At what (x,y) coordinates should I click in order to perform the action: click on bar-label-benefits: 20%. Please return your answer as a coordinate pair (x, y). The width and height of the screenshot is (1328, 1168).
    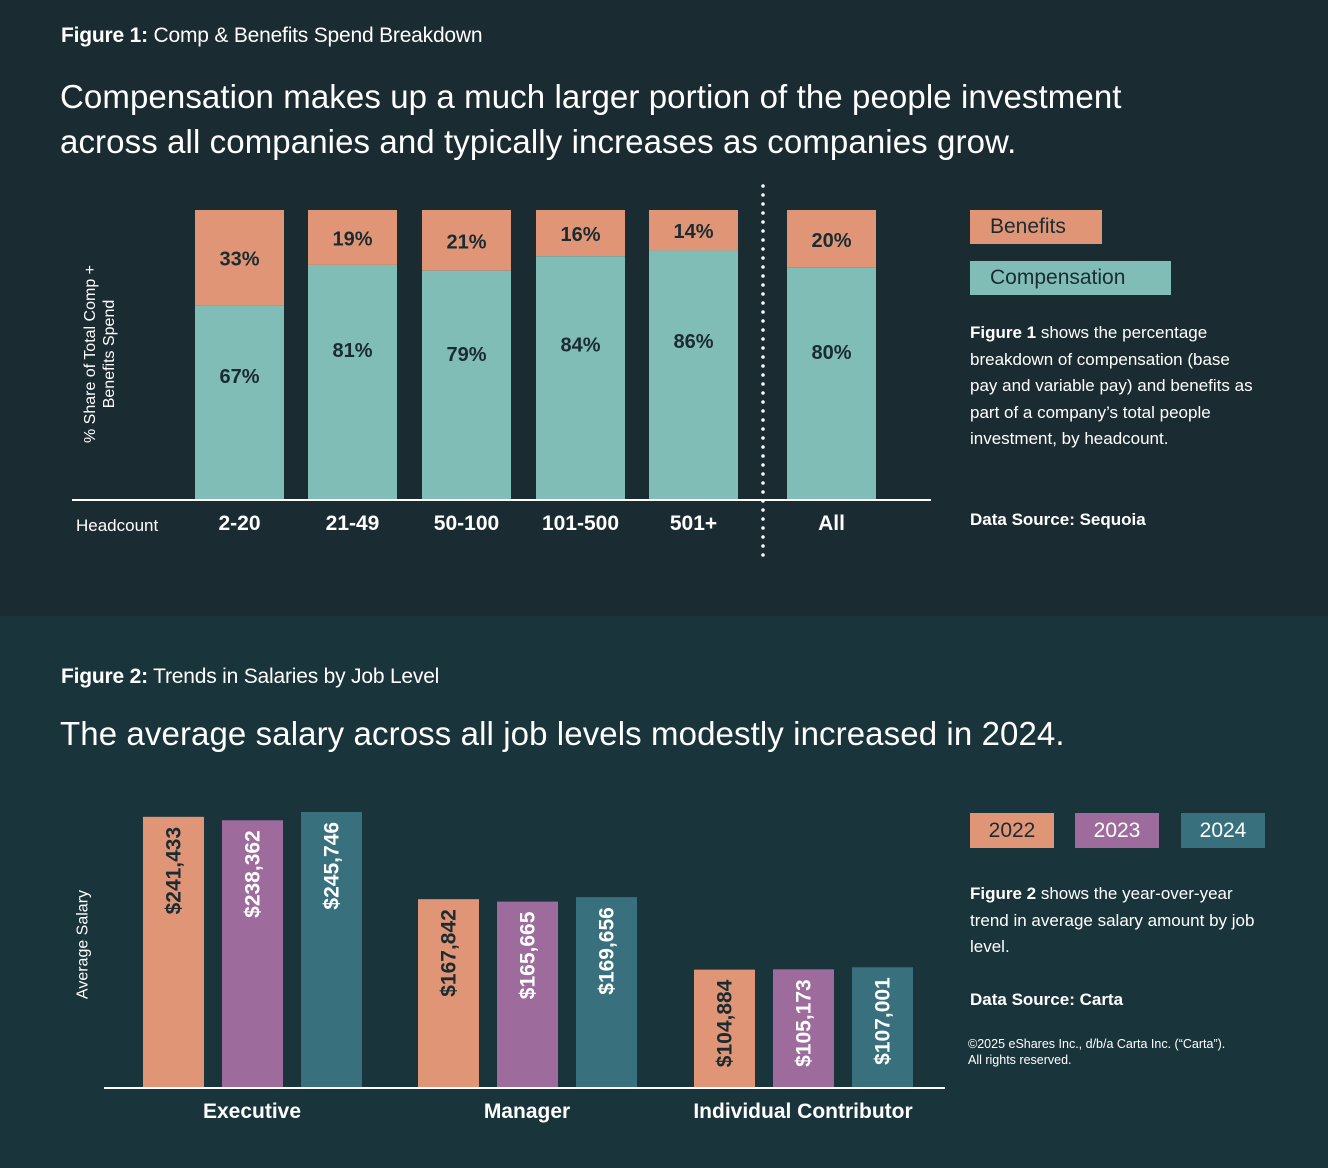
    Looking at the image, I should click on (831, 241).